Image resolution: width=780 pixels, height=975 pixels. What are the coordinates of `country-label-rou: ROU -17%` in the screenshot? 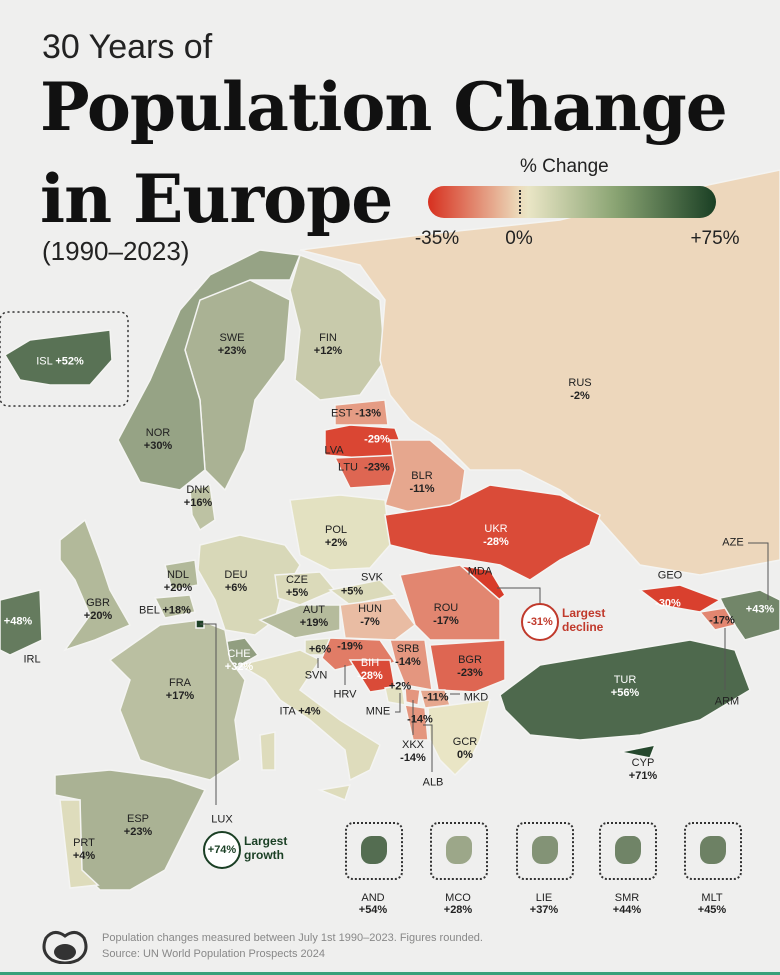 It's located at (446, 615).